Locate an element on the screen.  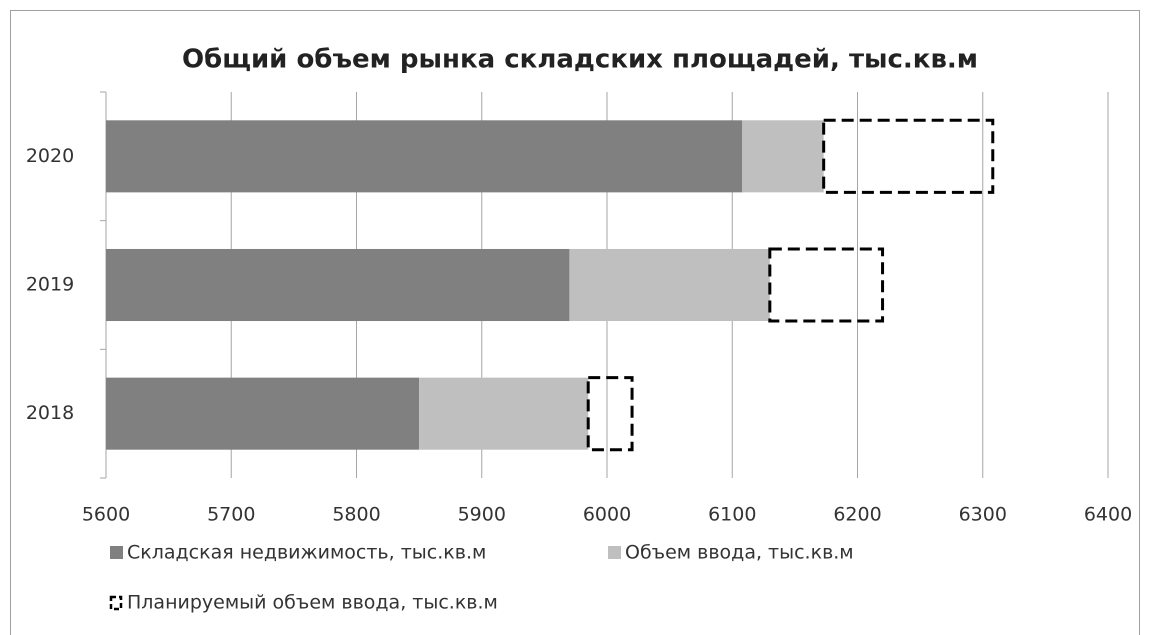
legend-label: Планируемый объем ввода, тыс.кв.м is located at coordinates (312, 603).